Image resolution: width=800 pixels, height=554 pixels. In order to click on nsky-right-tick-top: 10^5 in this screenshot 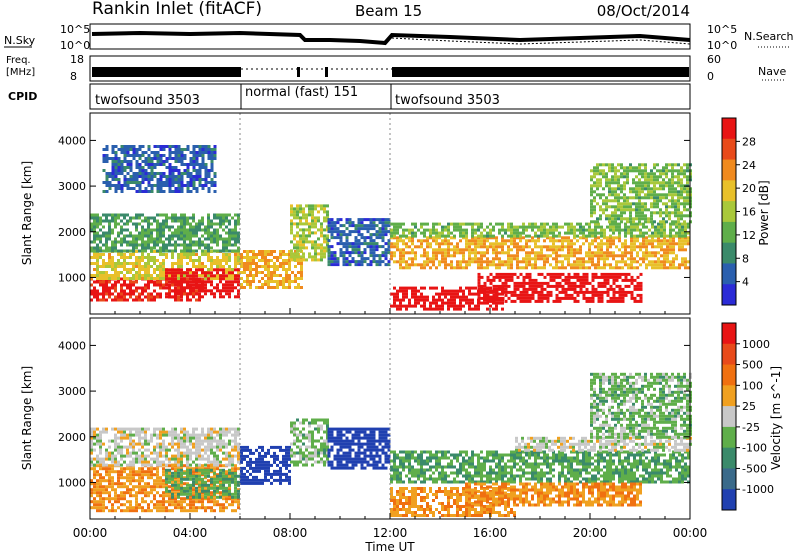, I will do `click(722, 29)`.